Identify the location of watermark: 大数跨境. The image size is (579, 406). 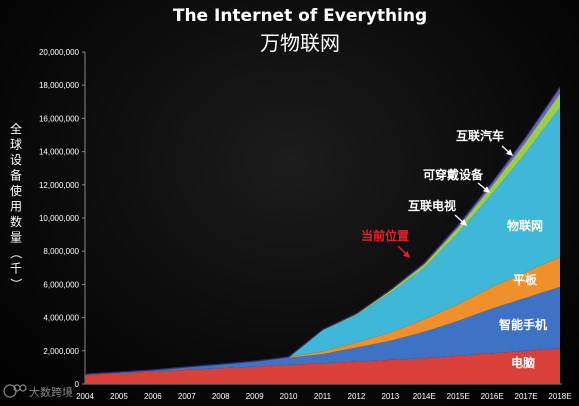
(38, 391).